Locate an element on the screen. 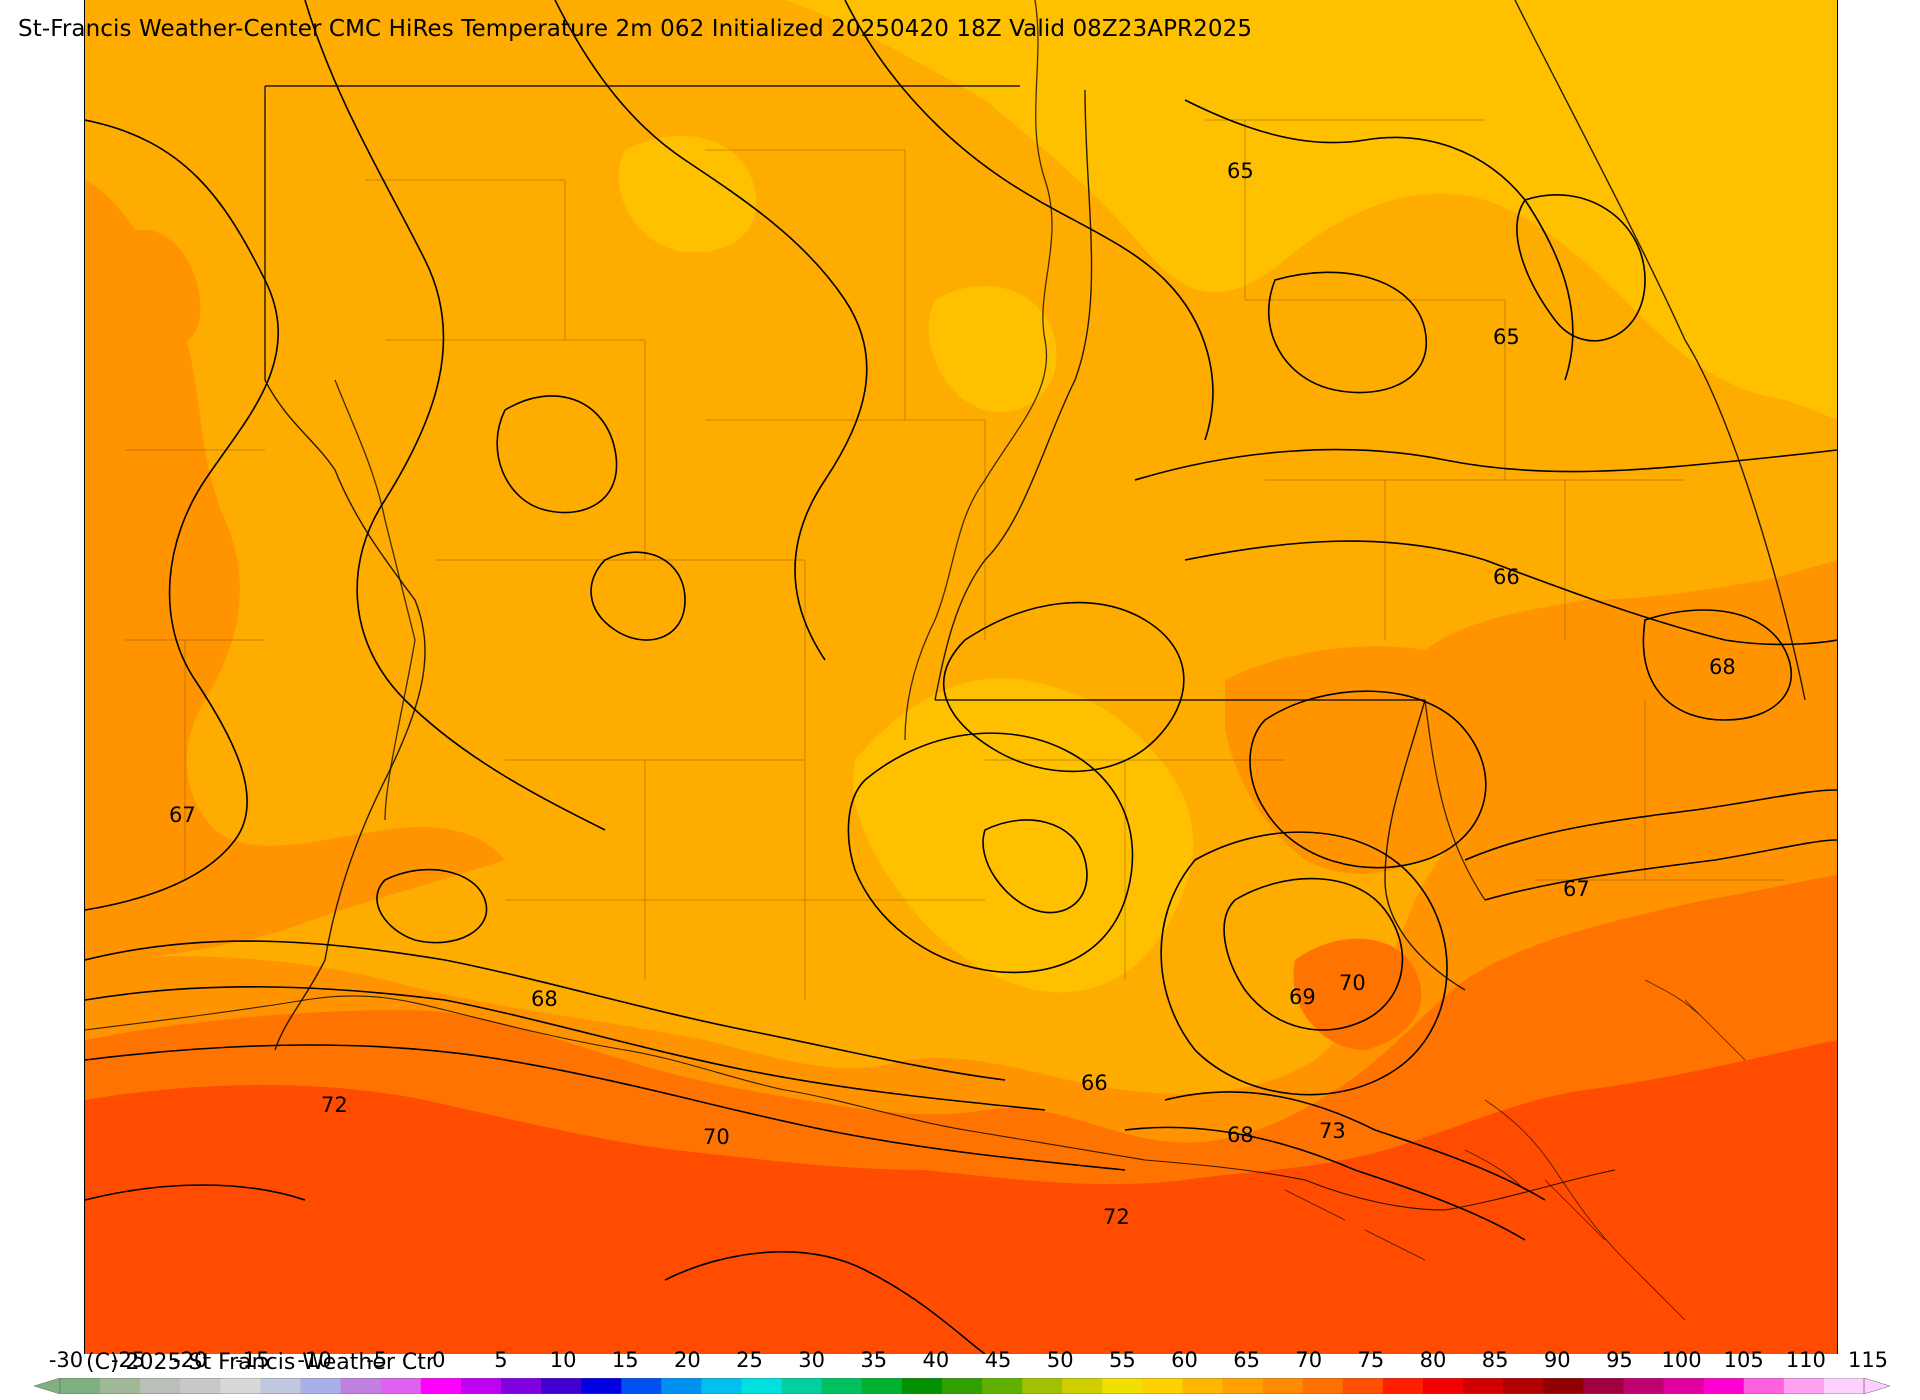 This screenshot has height=1400, width=1920. colorbar-tick-label: 65 is located at coordinates (1246, 1360).